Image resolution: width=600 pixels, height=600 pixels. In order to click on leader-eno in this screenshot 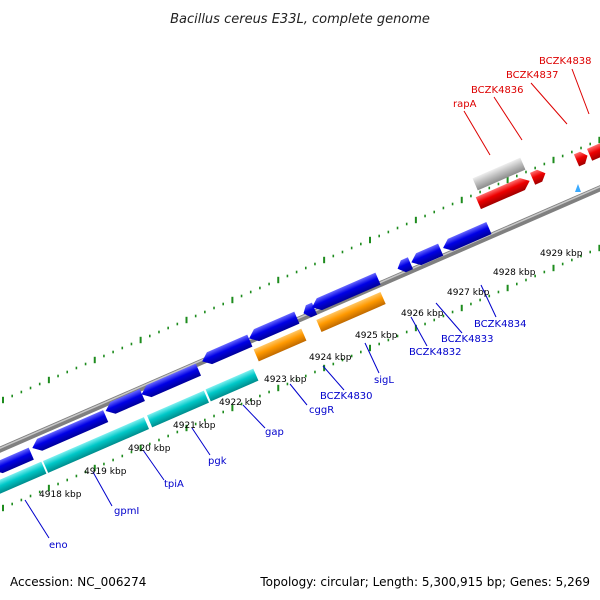, I will do `click(37, 519)`.